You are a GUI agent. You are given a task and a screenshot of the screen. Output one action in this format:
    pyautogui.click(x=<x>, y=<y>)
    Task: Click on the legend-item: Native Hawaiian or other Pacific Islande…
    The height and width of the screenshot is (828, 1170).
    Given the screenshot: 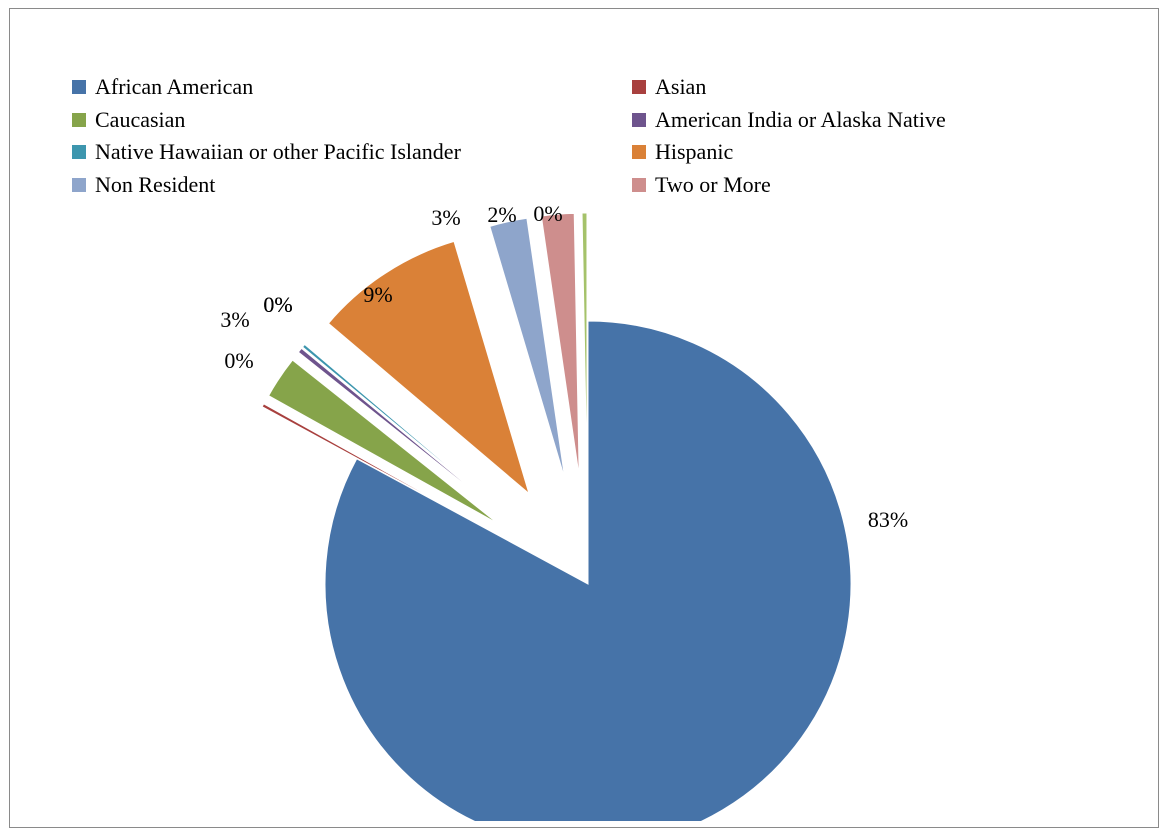 What is the action you would take?
    pyautogui.click(x=352, y=152)
    